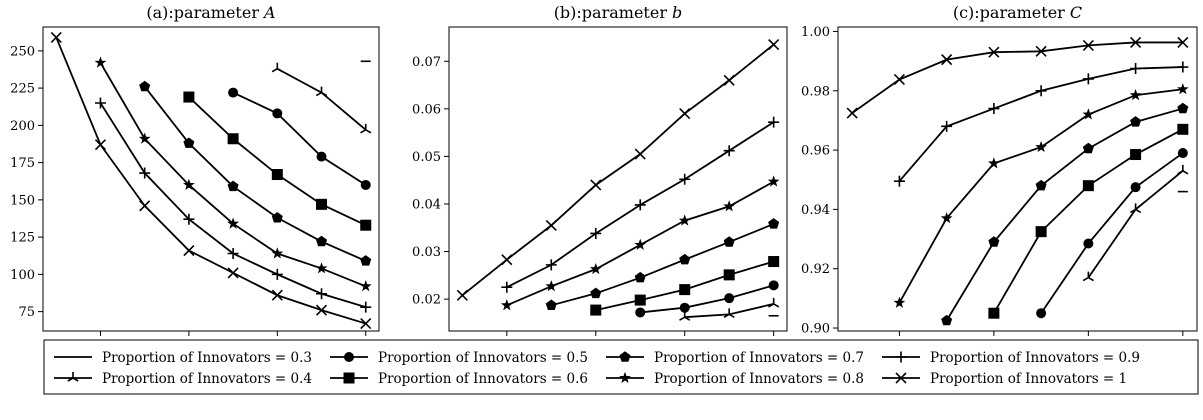  What do you see at coordinates (207, 358) in the screenshot?
I see `legend-label: Proportion of Innovators = 0.3` at bounding box center [207, 358].